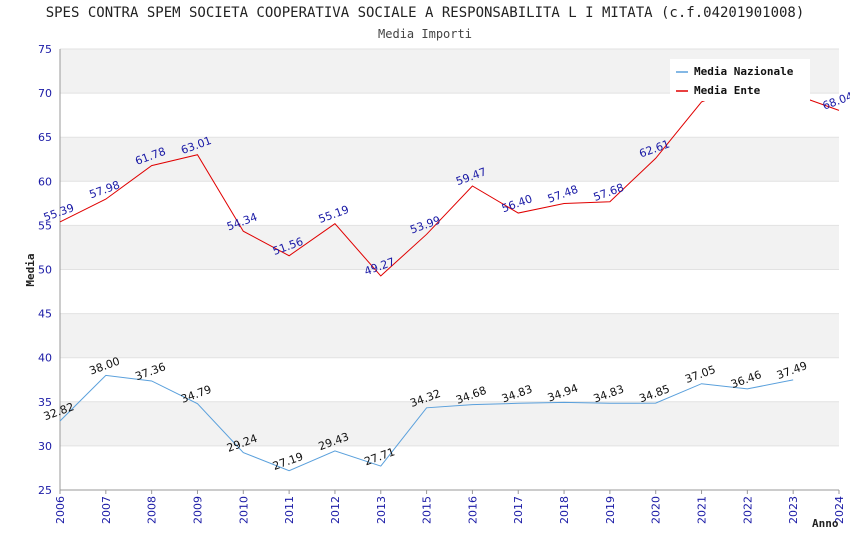 The height and width of the screenshot is (550, 850). What do you see at coordinates (427, 510) in the screenshot?
I see `x-tick-label: 2015` at bounding box center [427, 510].